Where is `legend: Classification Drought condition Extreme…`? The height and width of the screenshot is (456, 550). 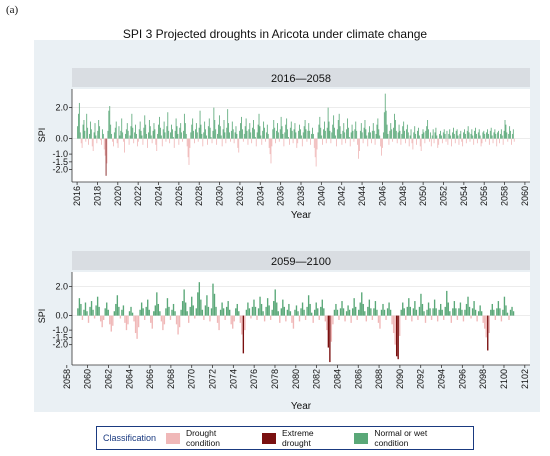 legend: Classification Drought condition Extreme… is located at coordinates (285, 438).